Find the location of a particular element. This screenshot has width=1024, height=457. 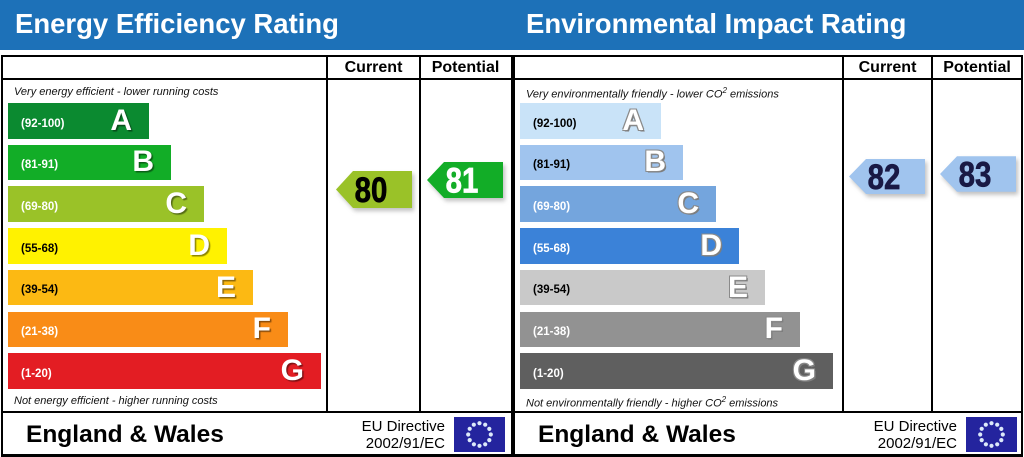

svg-text: 83 is located at coordinates (975, 174).